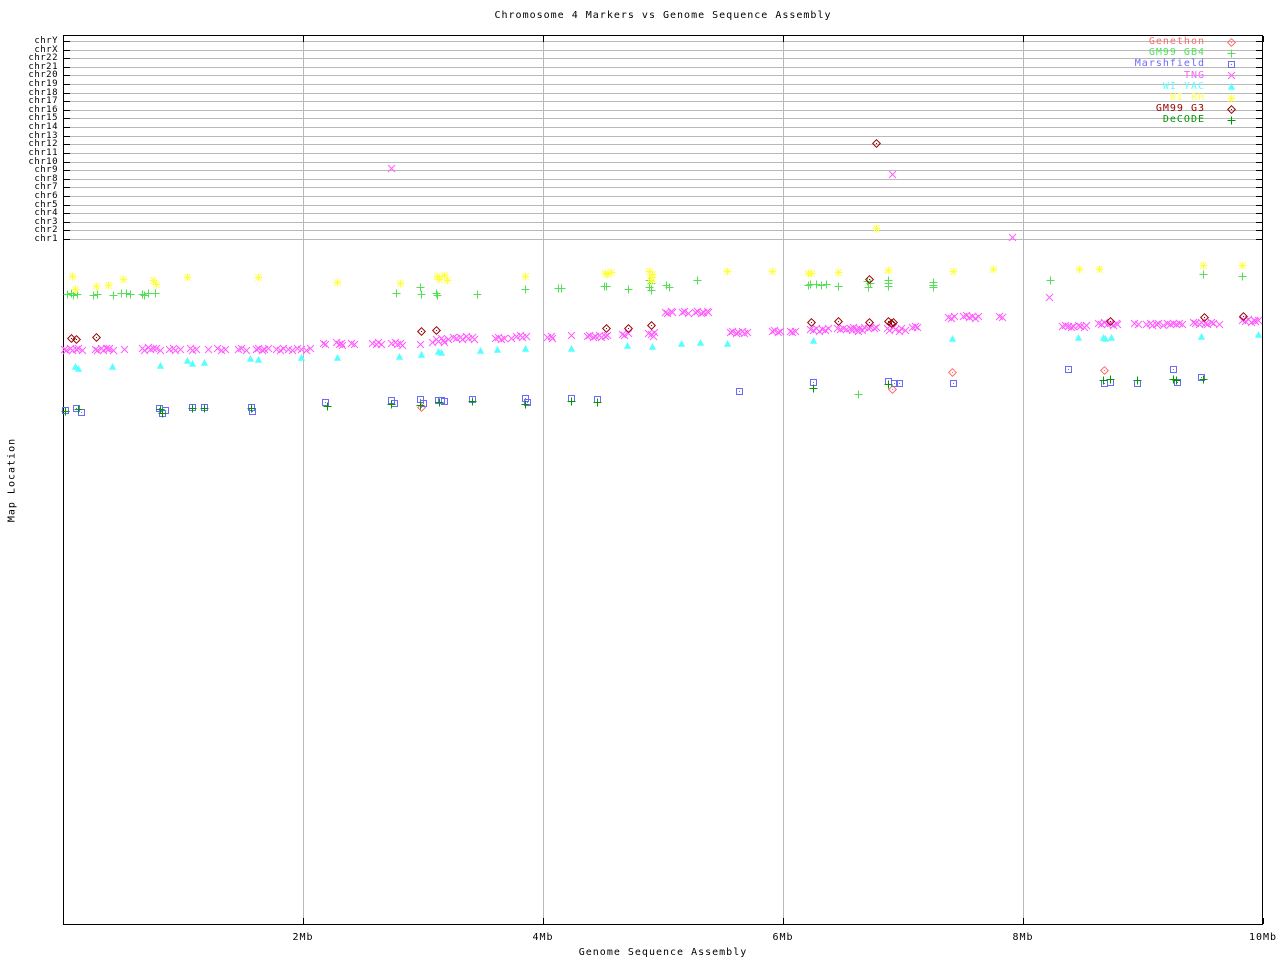  I want to click on y-axis-tick-label: chr10, so click(43, 162).